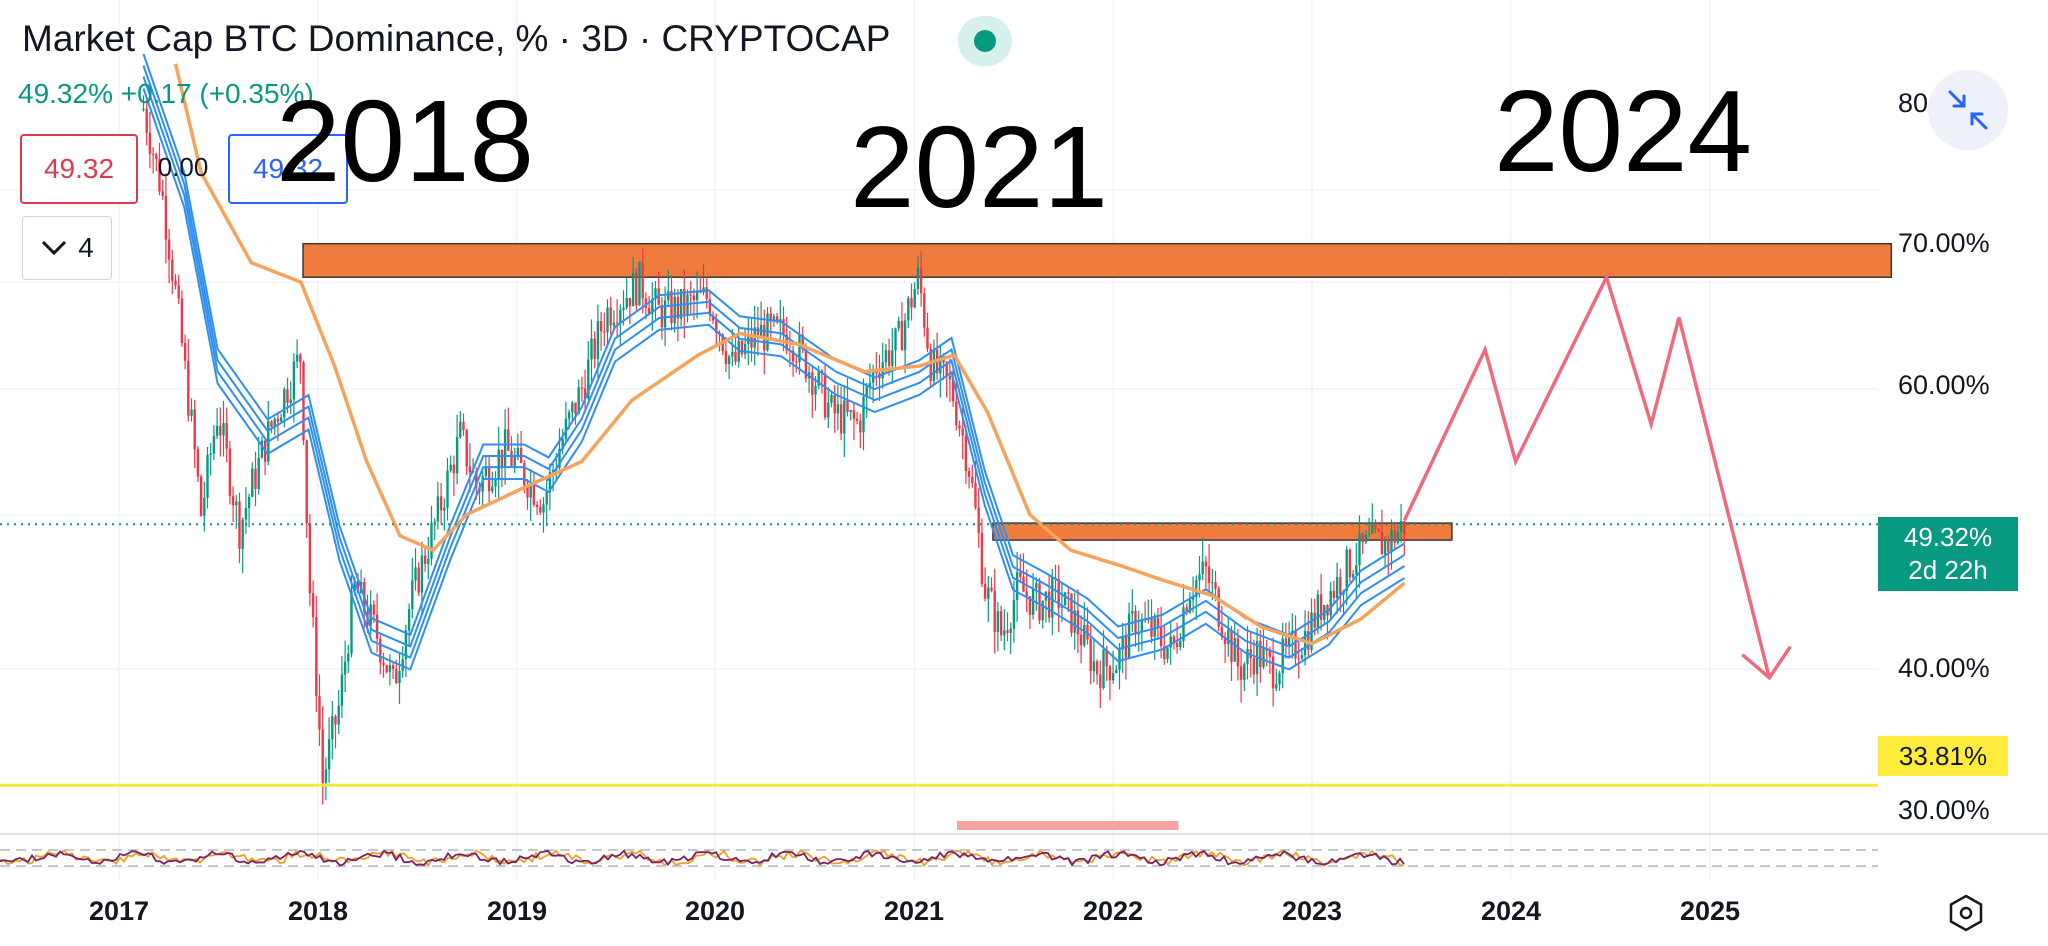  What do you see at coordinates (1623, 131) in the screenshot?
I see `annotation-year-2024: 2024` at bounding box center [1623, 131].